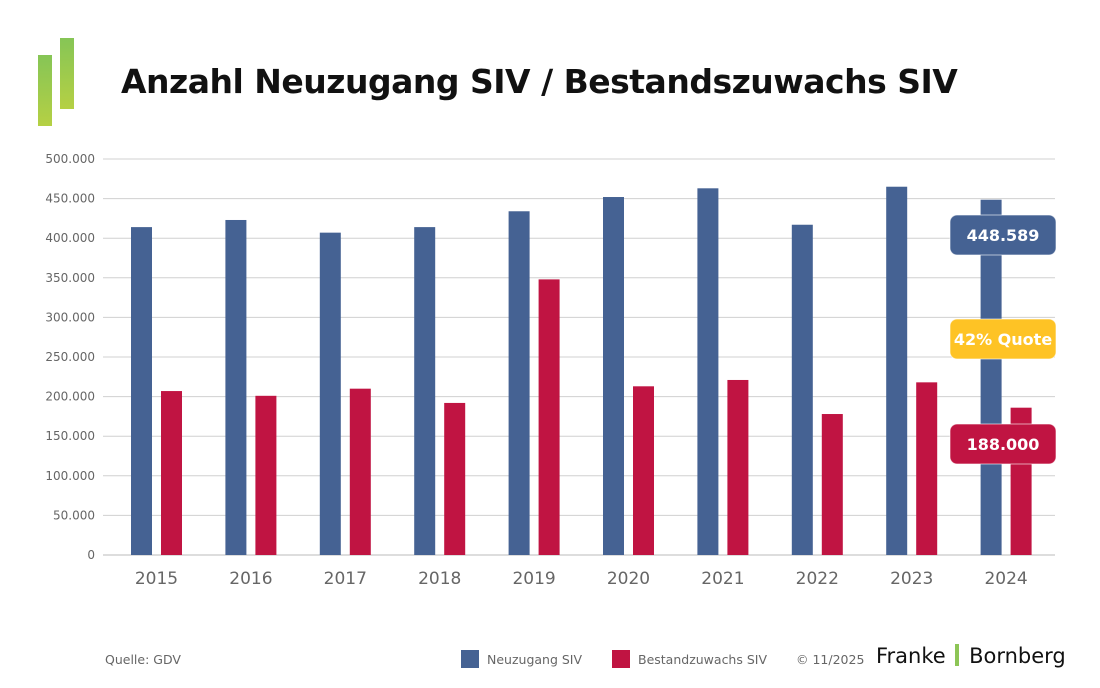 This screenshot has width=1100, height=688. I want to click on y-tick-label: 50.000, so click(74, 515).